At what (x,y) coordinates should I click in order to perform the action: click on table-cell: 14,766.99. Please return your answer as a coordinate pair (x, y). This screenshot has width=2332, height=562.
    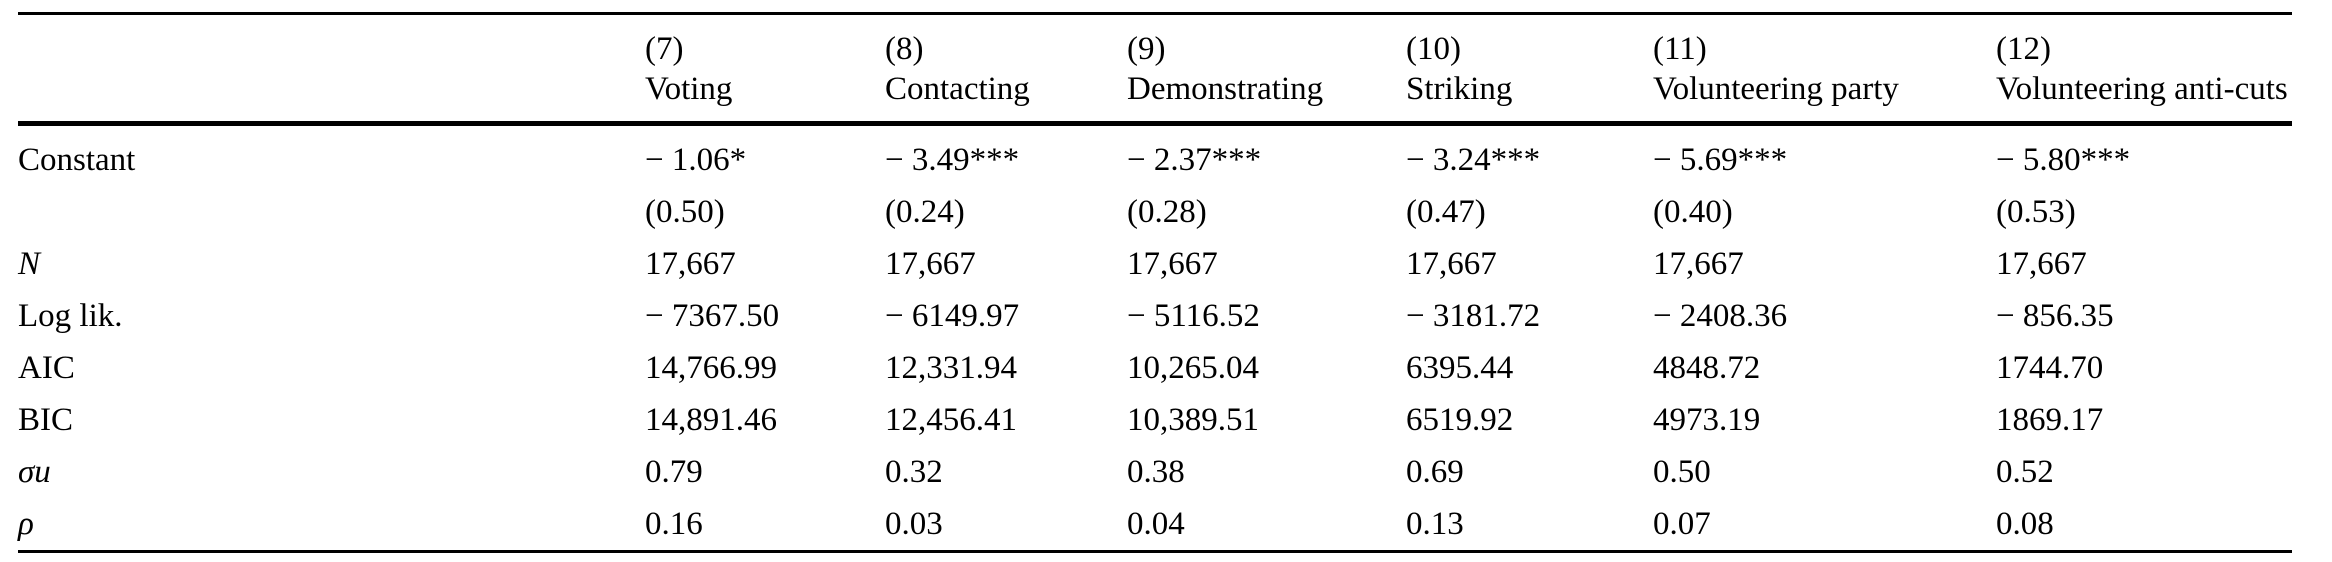
    Looking at the image, I should click on (711, 367).